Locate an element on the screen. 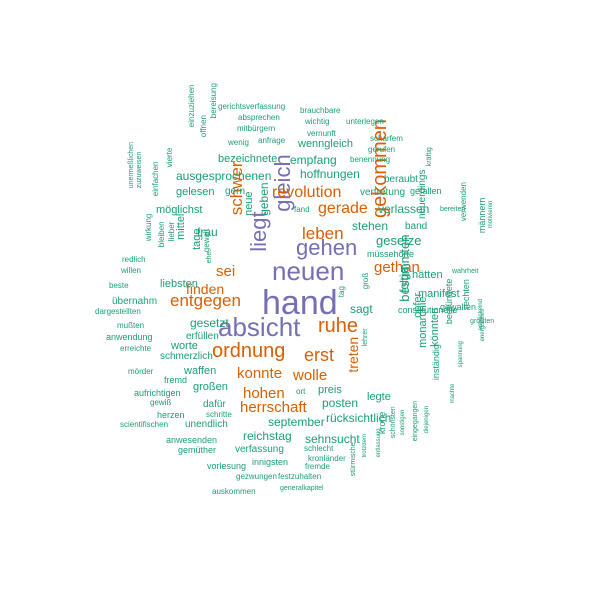 Image resolution: width=600 pixels, height=600 pixels. cloud-word: rücksichtlich is located at coordinates (359, 418).